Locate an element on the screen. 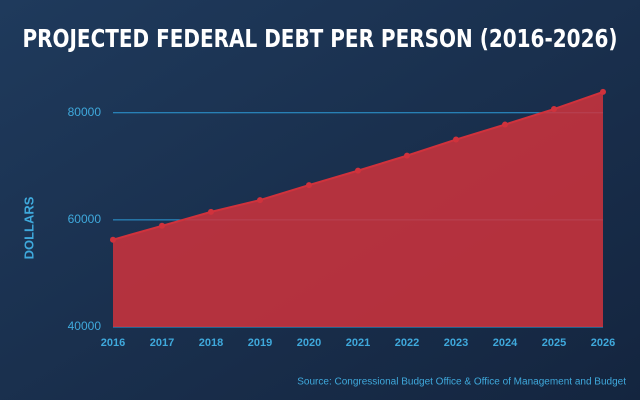 The width and height of the screenshot is (640, 400). y-tick-label: 80000 is located at coordinates (85, 112).